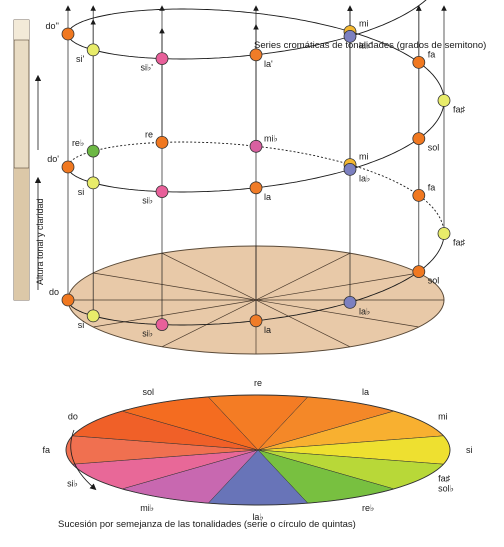 The width and height of the screenshot is (504, 547). I want to click on side-axis-label: Altura tonal y claridad, so click(40, 241).